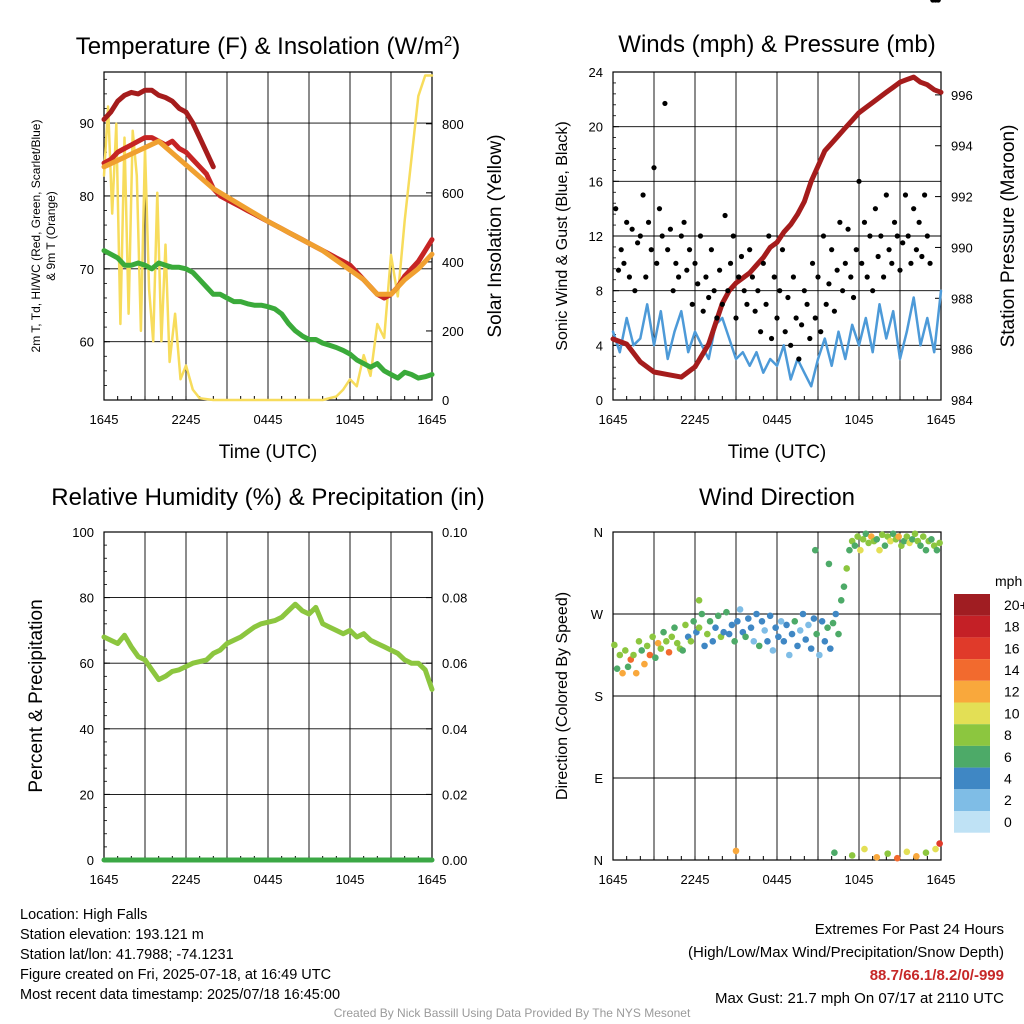  Describe the element at coordinates (87, 269) in the screenshot. I see `y-tick-label: 70` at that location.